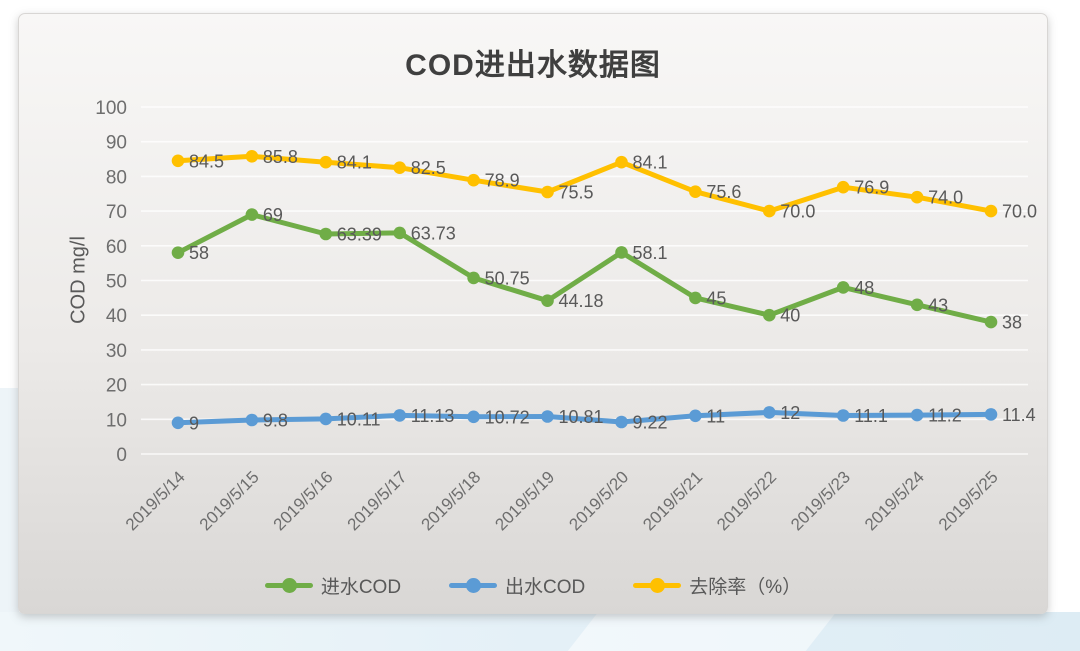  Describe the element at coordinates (545, 587) in the screenshot. I see `legend-label: 出水COD` at that location.